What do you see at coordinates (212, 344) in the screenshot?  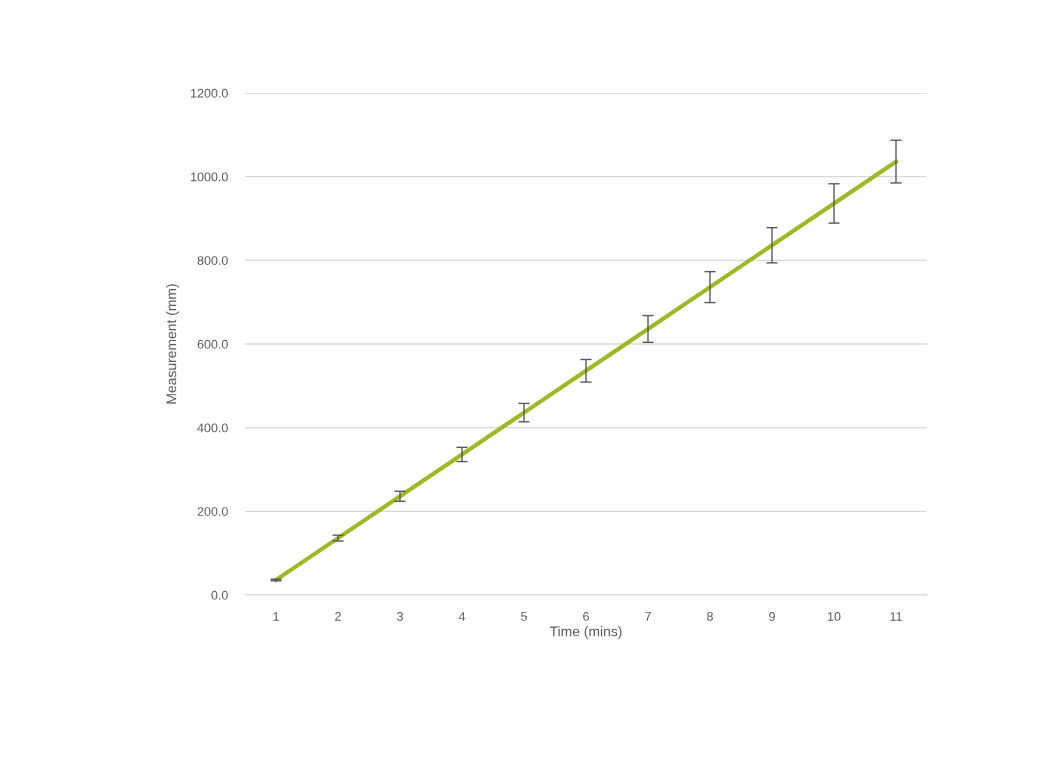 I see `y-tick-label: 600.0` at bounding box center [212, 344].